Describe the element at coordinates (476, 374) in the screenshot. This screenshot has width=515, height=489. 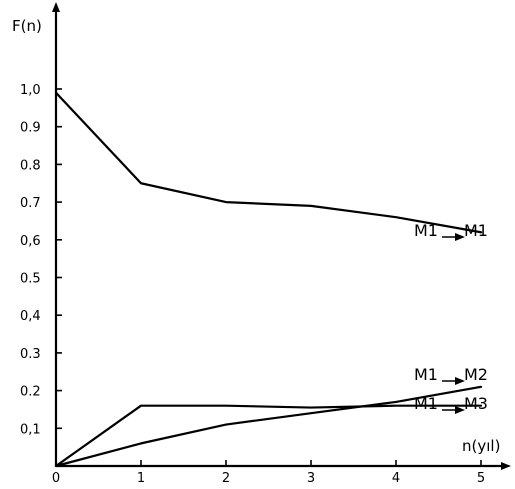
I see `series-label-to-1: M2` at that location.